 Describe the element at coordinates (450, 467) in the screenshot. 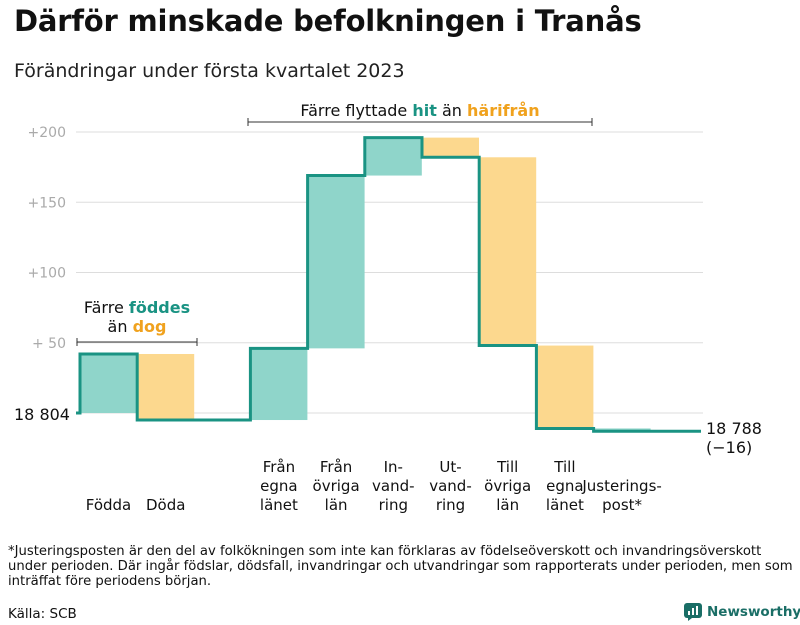

I see `category-label: Ut-` at that location.